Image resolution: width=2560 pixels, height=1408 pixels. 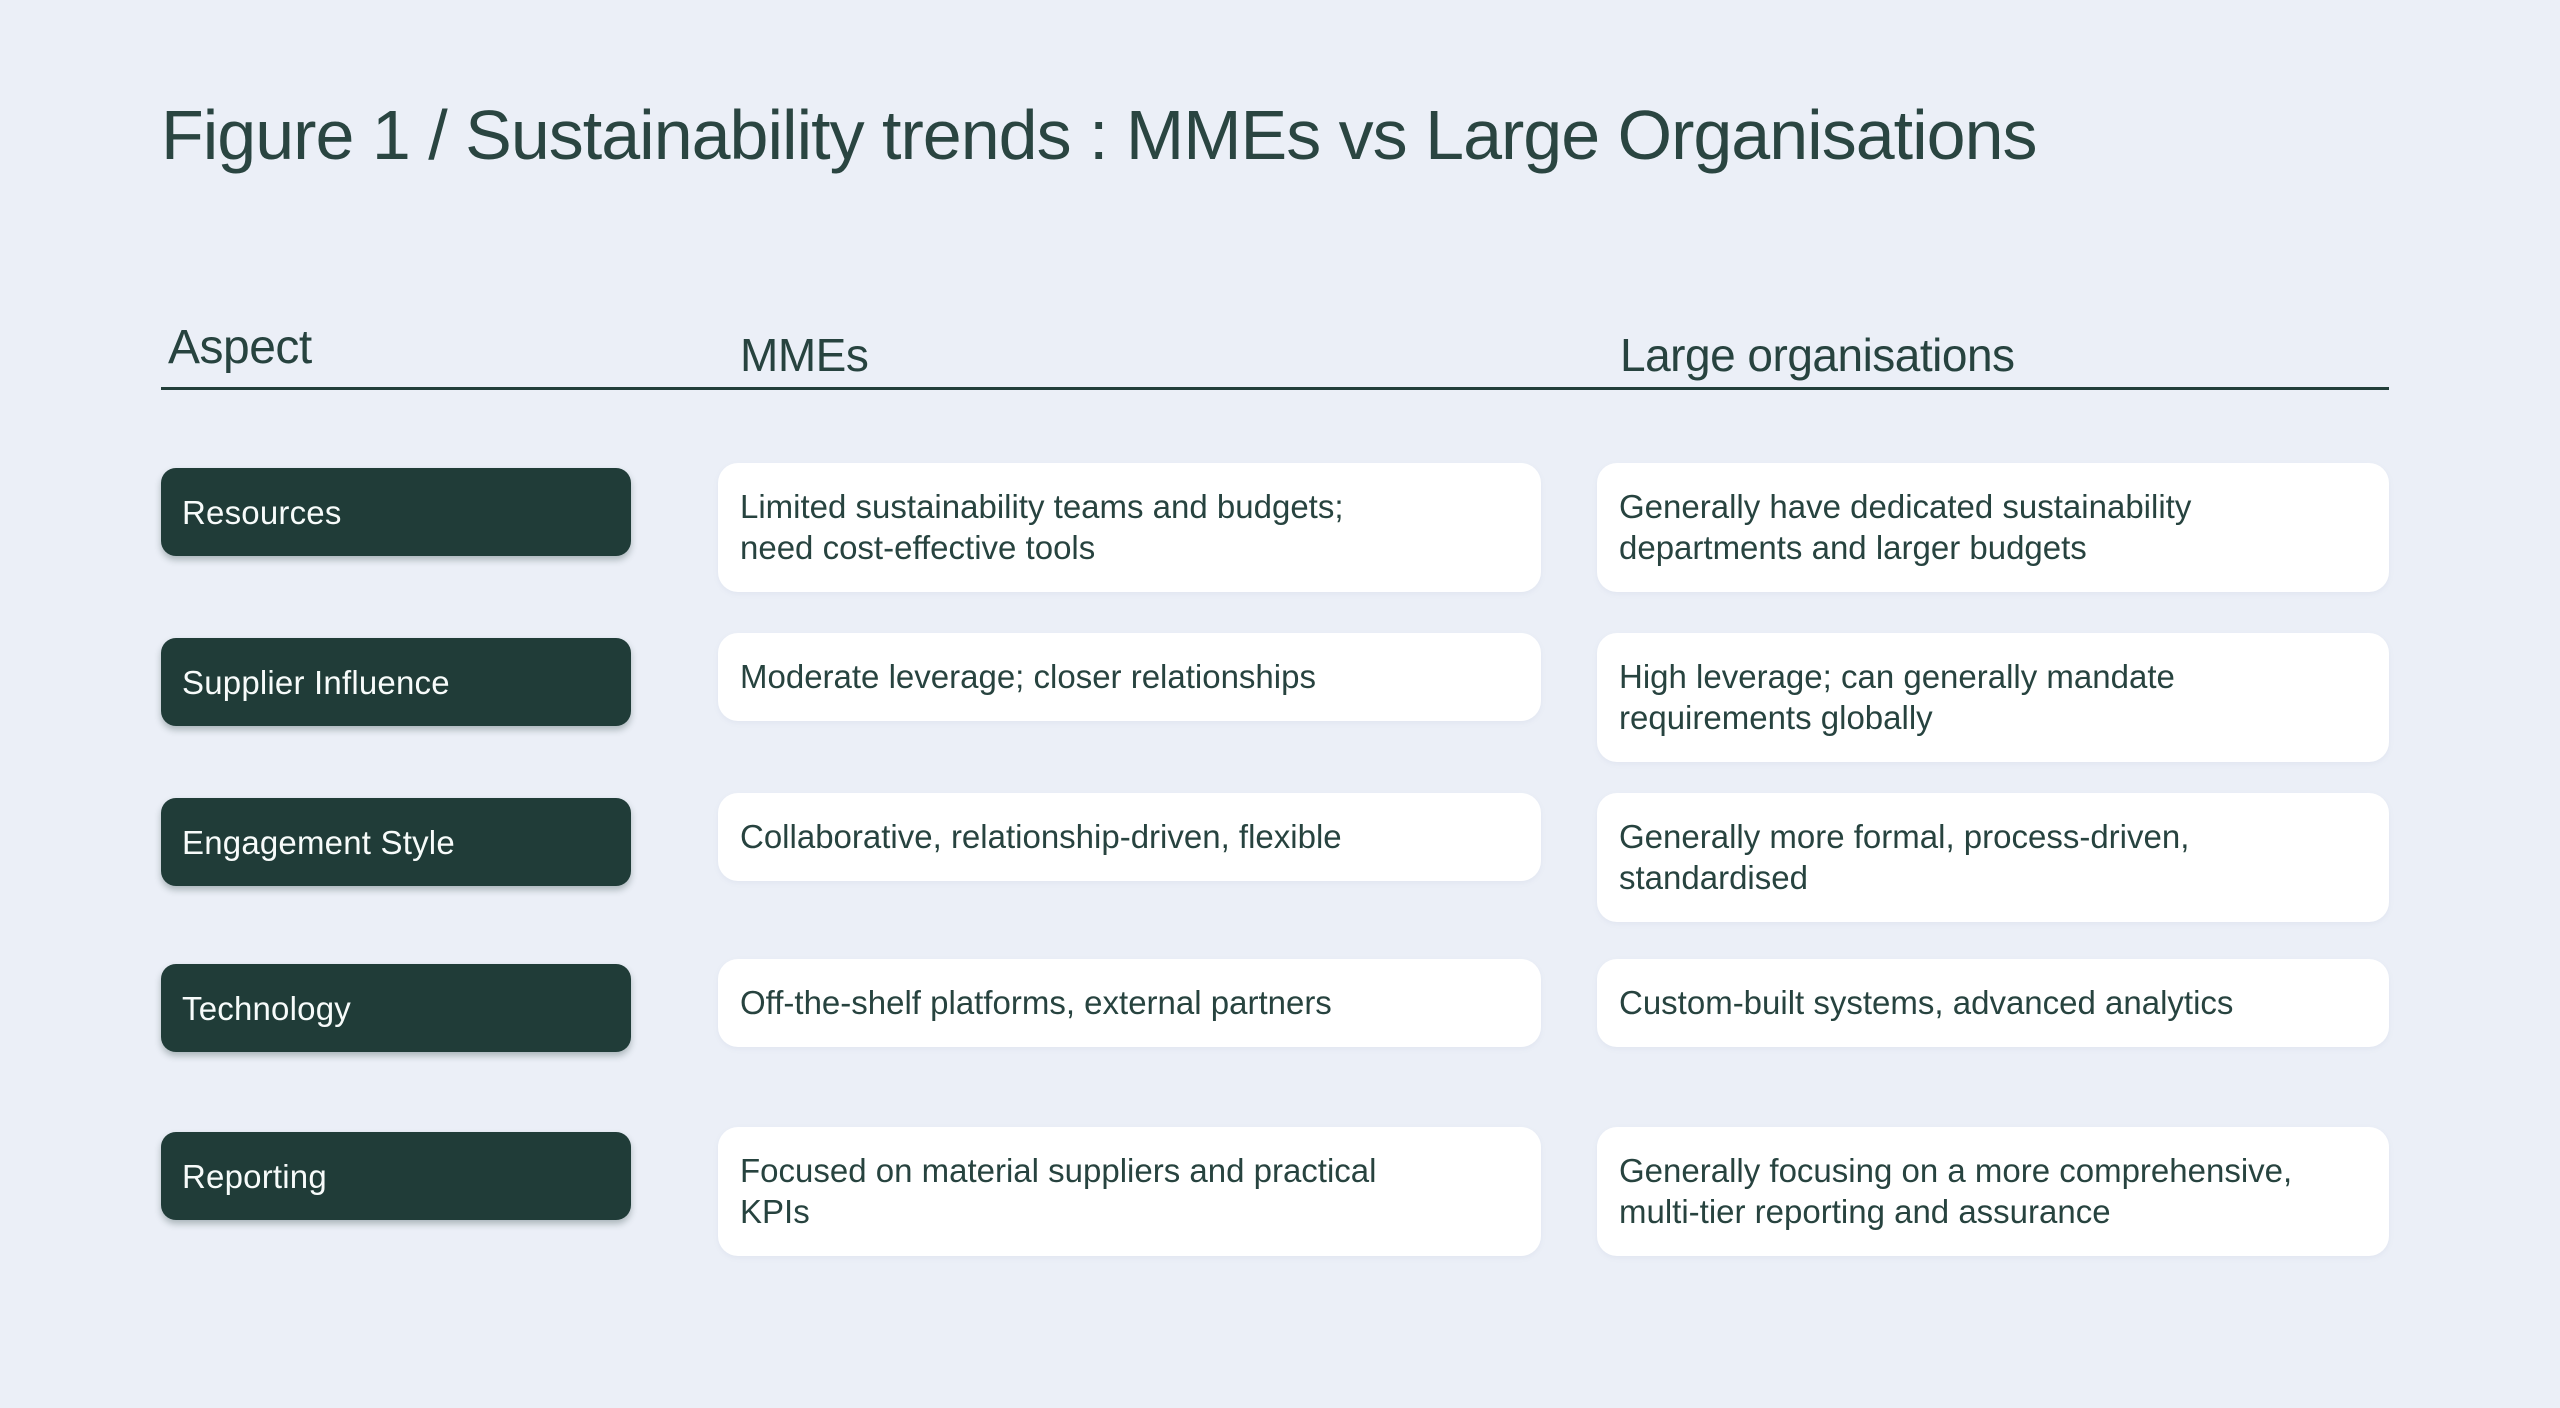 What do you see at coordinates (240, 347) in the screenshot?
I see `column-header-aspect: Aspect` at bounding box center [240, 347].